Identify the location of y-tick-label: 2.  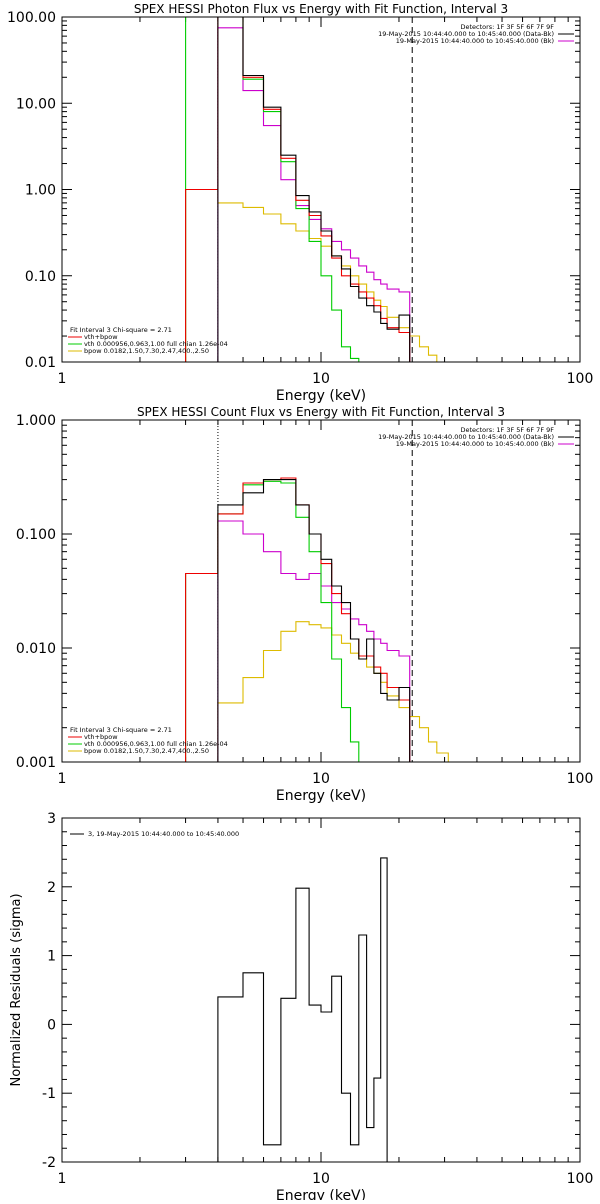
(51, 888).